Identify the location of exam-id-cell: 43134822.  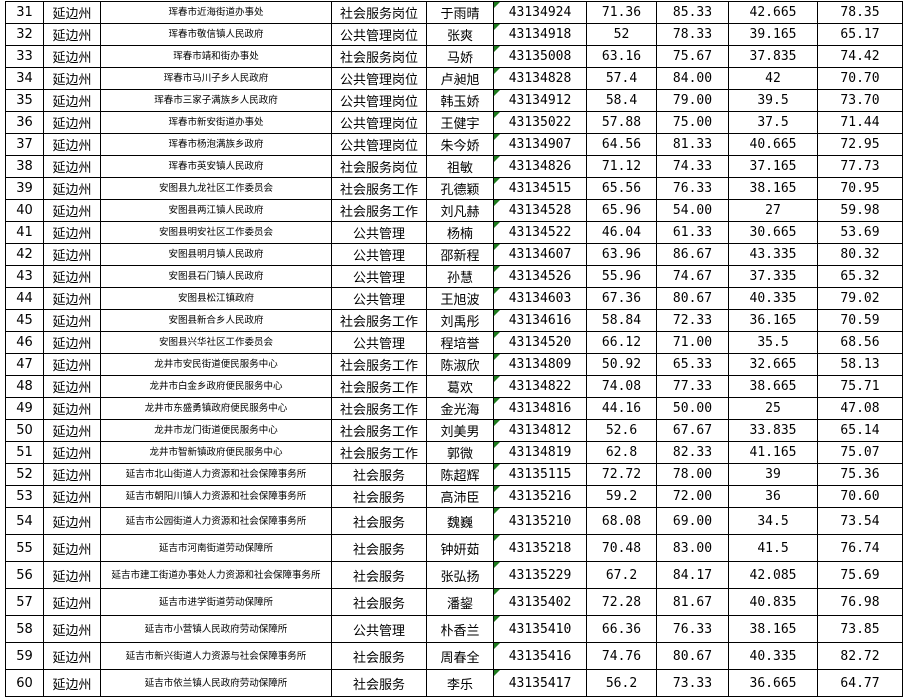
(540, 386).